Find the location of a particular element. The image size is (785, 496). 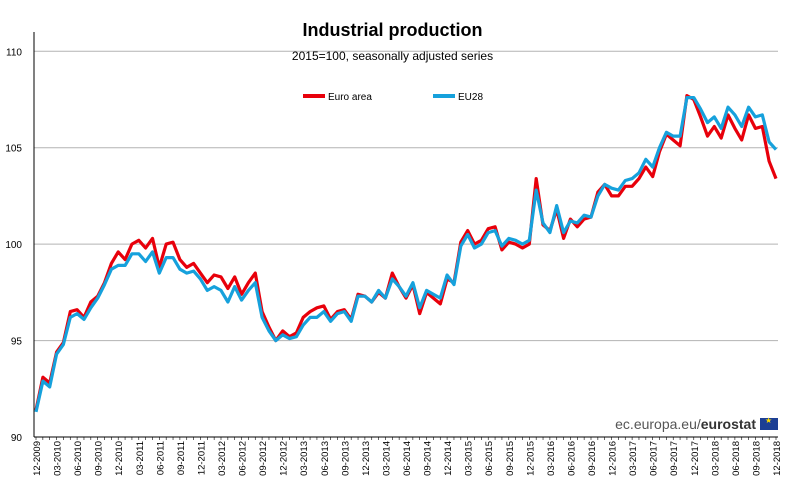

y-tick-label: 100 is located at coordinates (13, 245).